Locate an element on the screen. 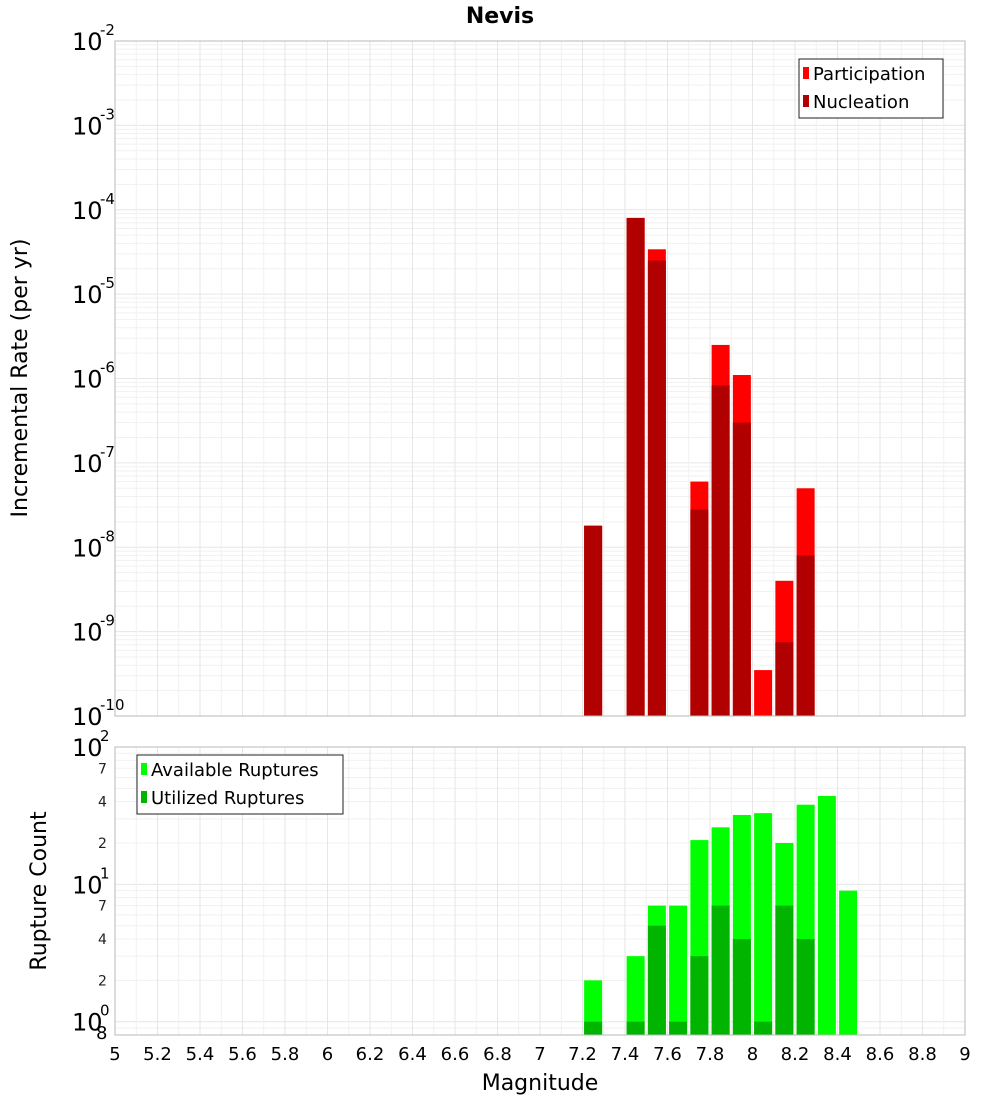 The width and height of the screenshot is (1000, 1100). count-y-tick-exponent: 1 is located at coordinates (105, 873).